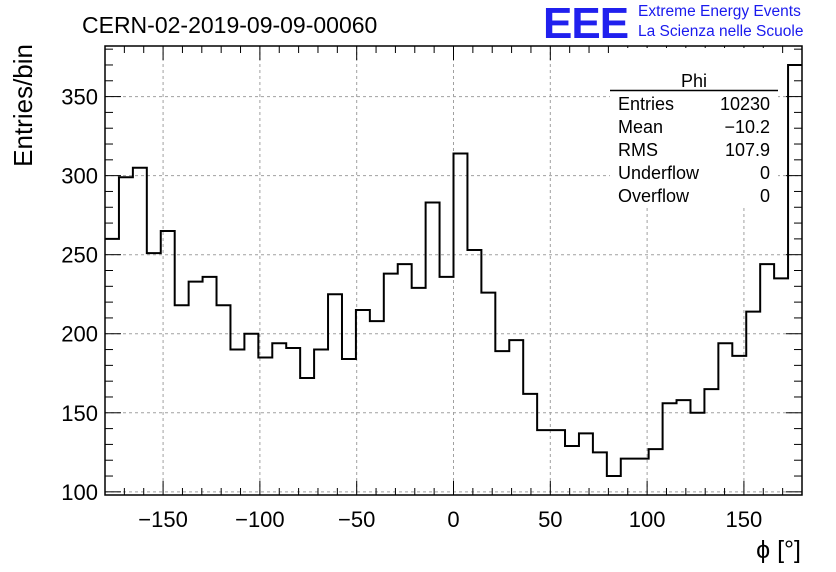  Describe the element at coordinates (586, 24) in the screenshot. I see `eee-logo-mark: EEE` at that location.